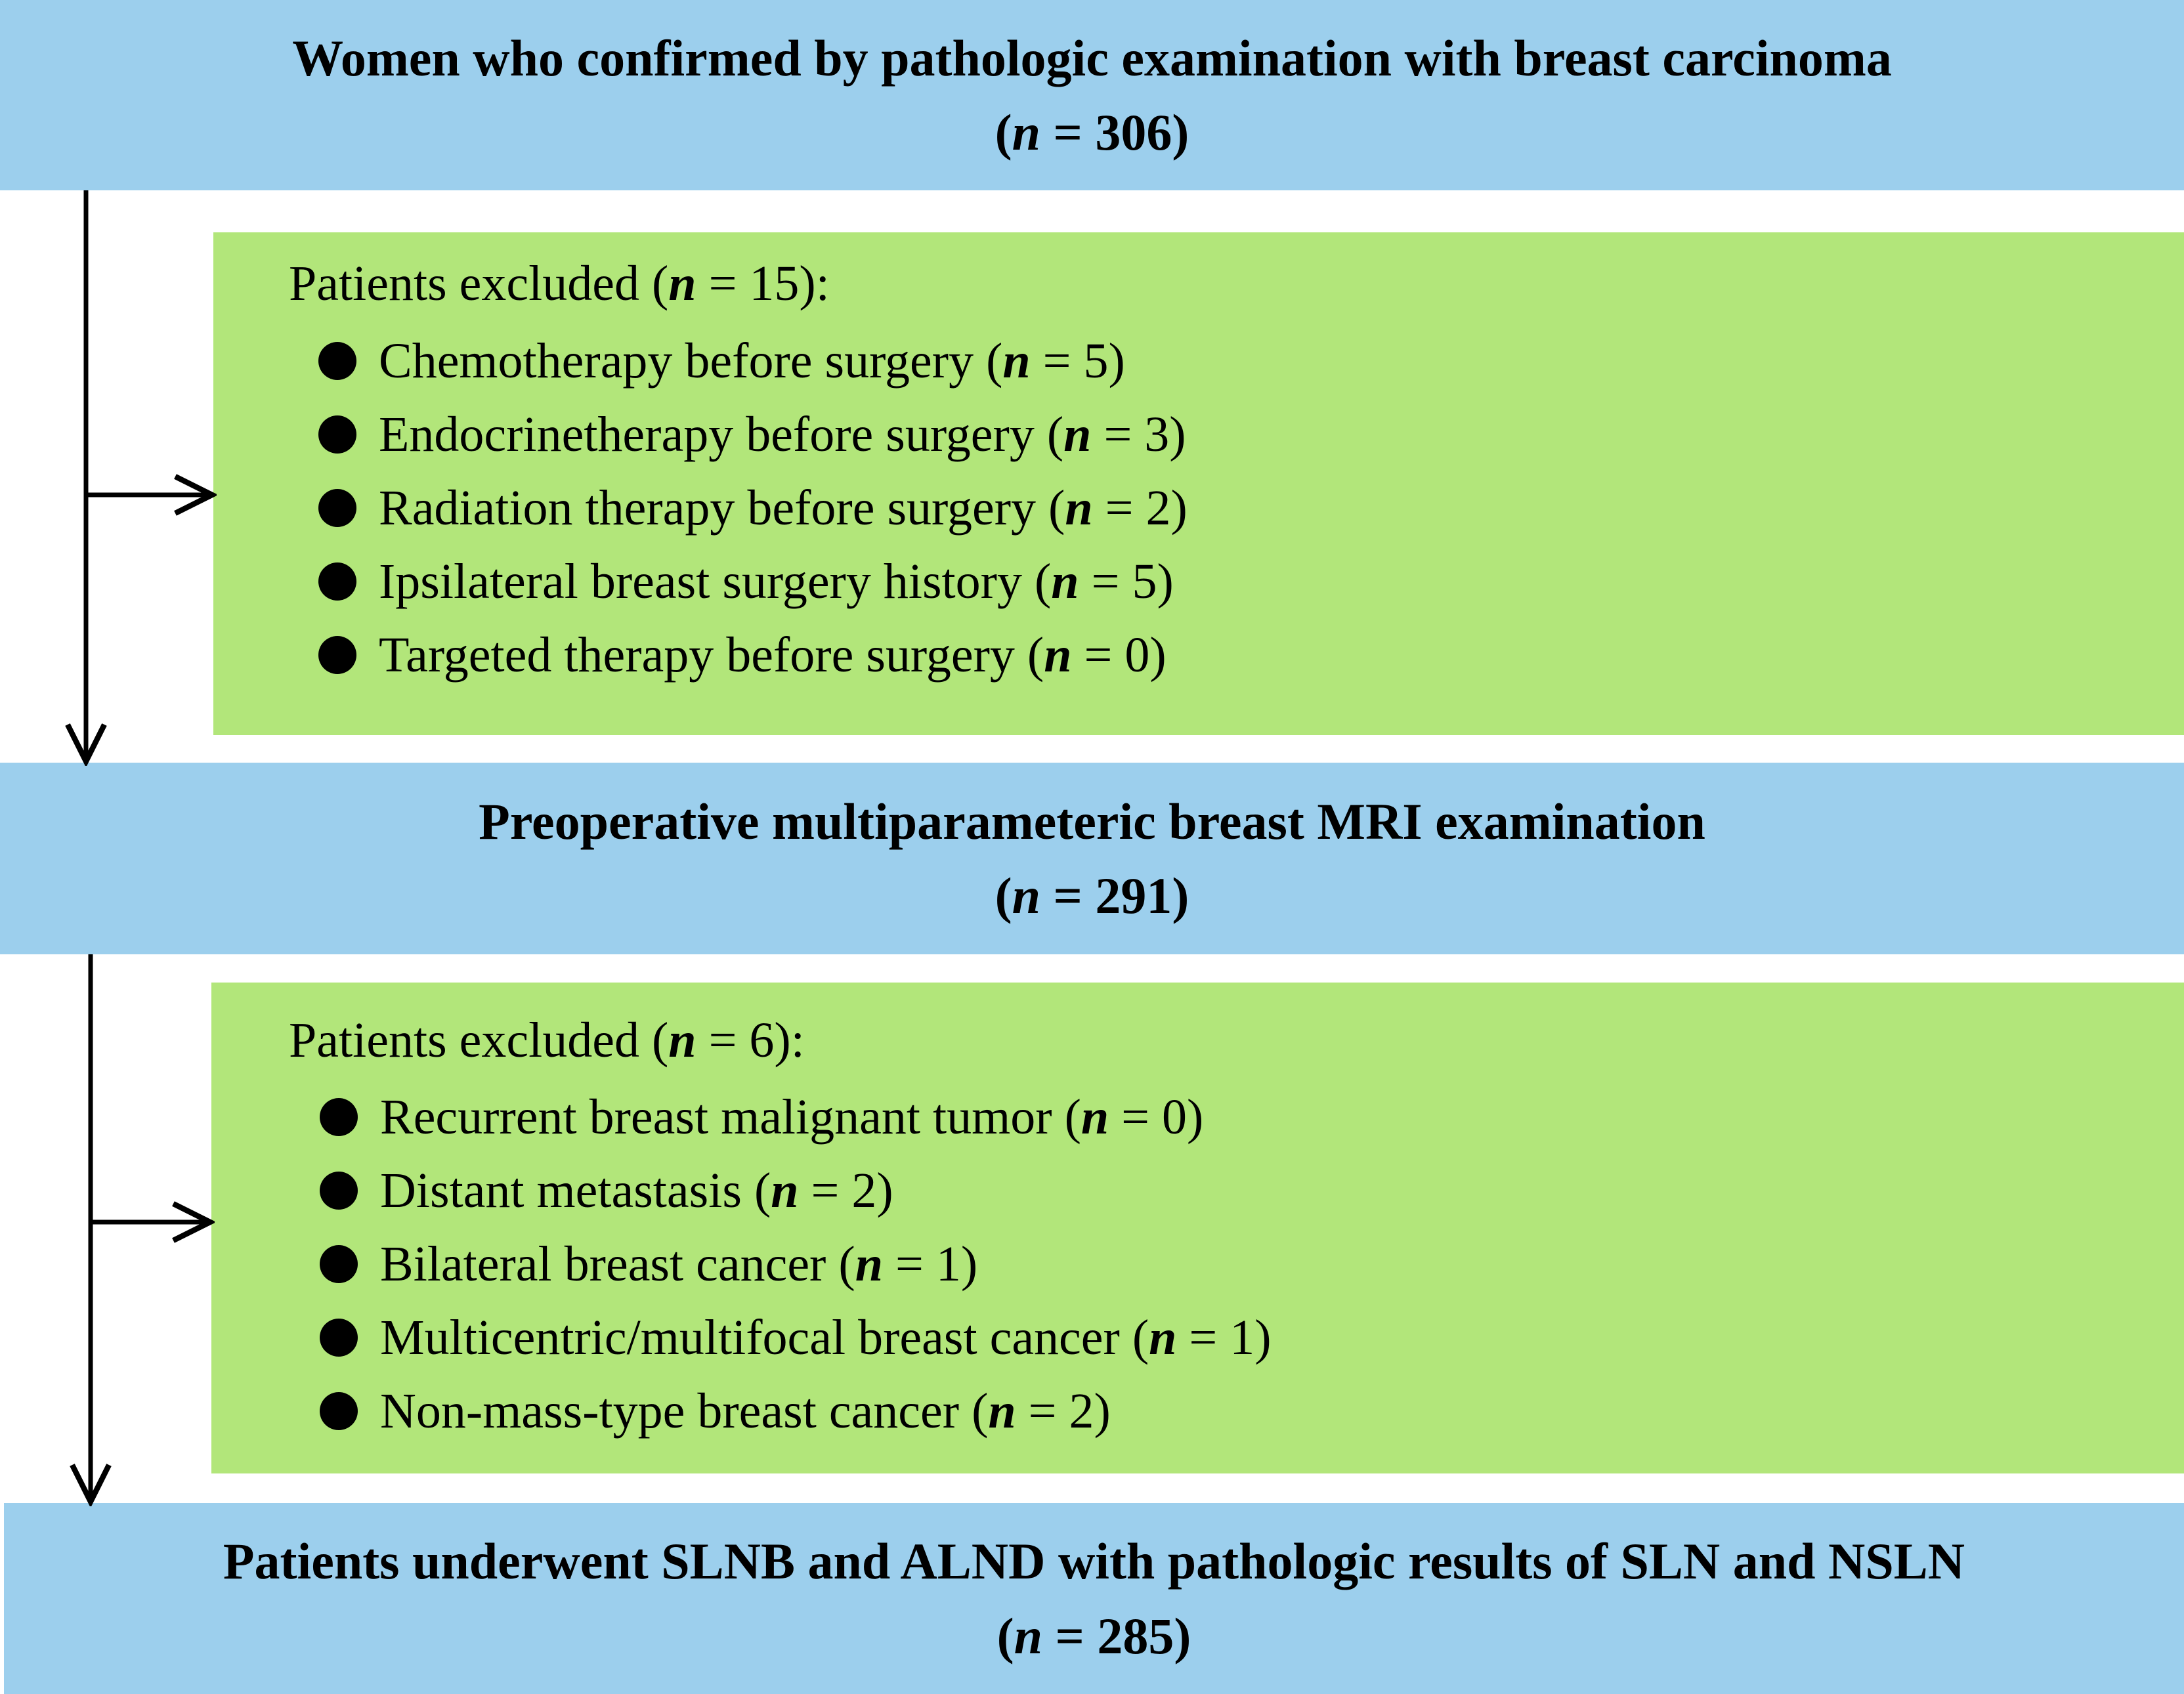 The height and width of the screenshot is (1694, 2184). Describe the element at coordinates (752, 434) in the screenshot. I see `exclusion-item: Endocrinetherapy before surgery (n = 3)` at that location.